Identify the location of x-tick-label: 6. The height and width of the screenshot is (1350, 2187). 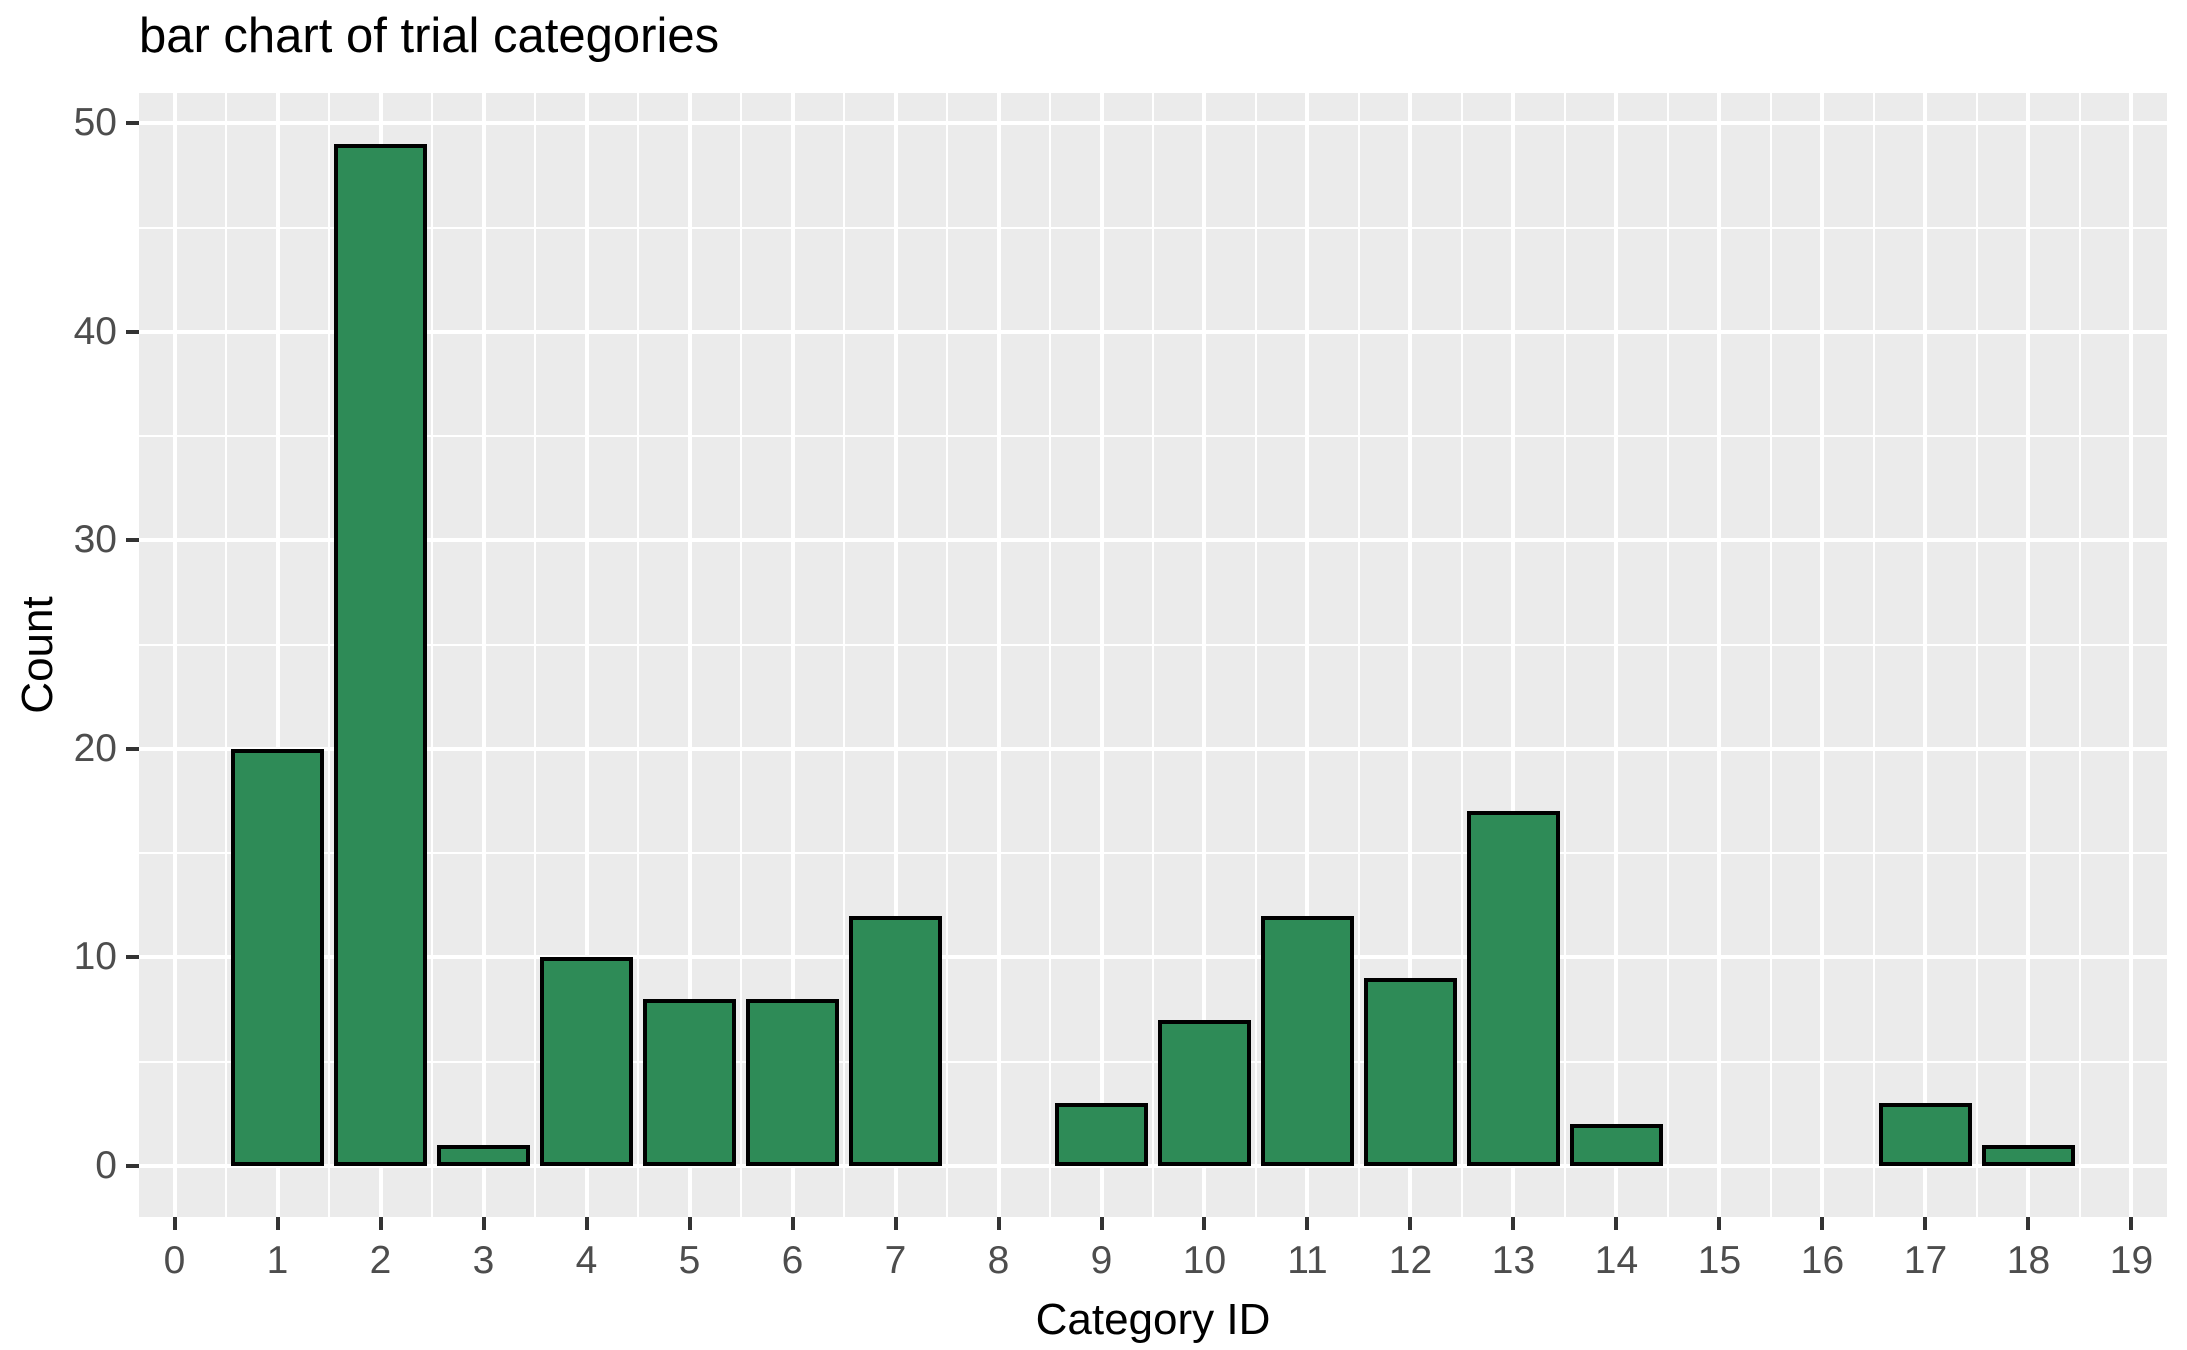
(792, 1260).